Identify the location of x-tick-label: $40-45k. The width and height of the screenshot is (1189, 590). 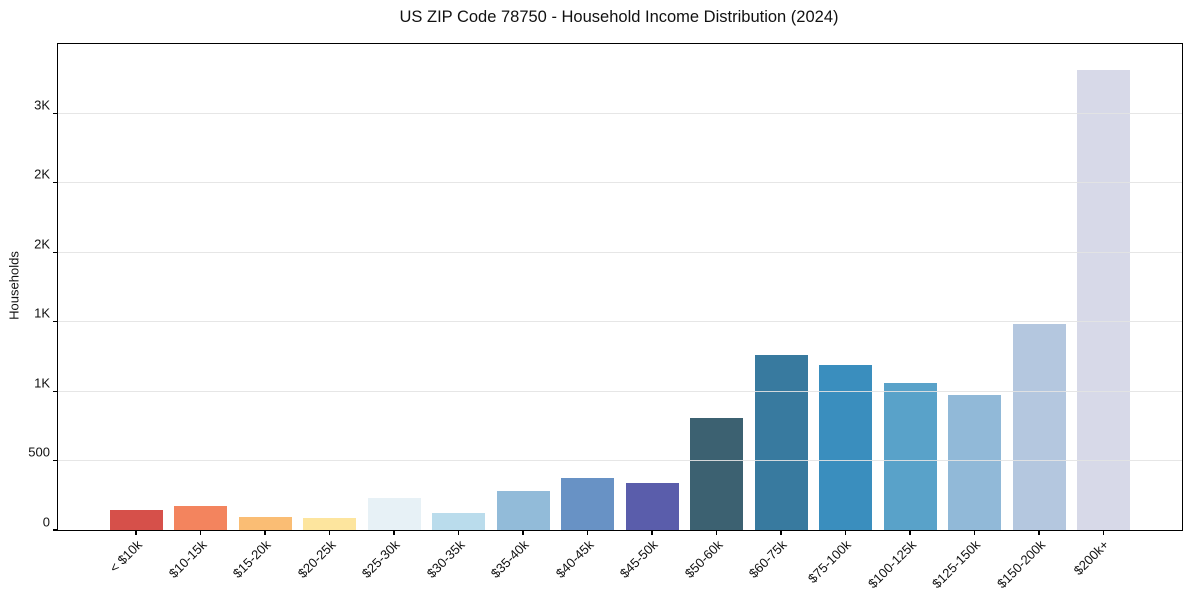
(574, 559).